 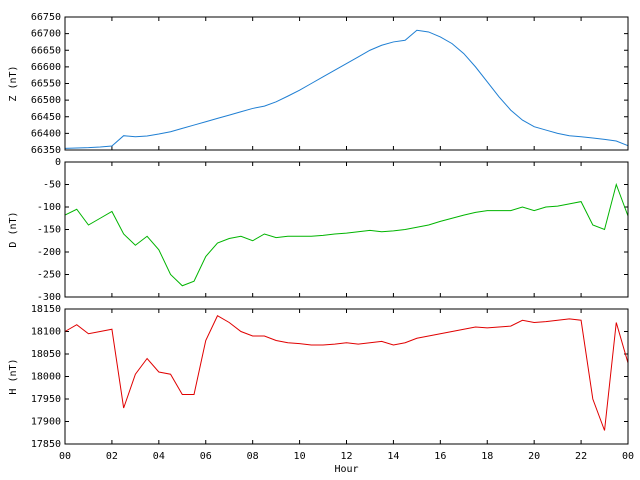 What do you see at coordinates (46, 354) in the screenshot?
I see `y-tick-label: 18050` at bounding box center [46, 354].